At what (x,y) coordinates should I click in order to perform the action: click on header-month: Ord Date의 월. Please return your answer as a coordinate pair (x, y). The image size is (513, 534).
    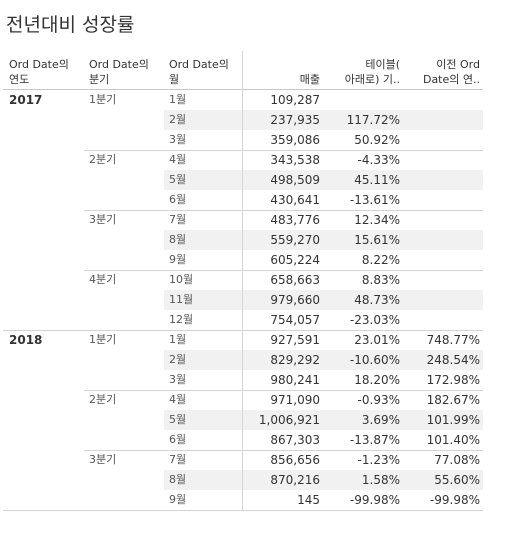
    Looking at the image, I should click on (199, 72).